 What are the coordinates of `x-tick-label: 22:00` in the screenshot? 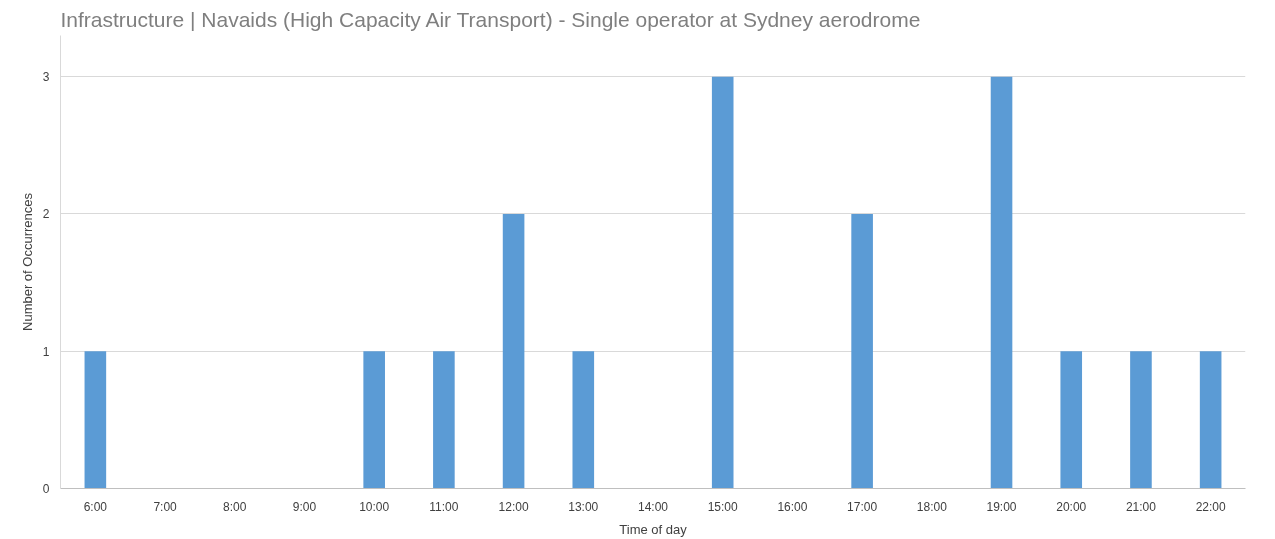 It's located at (1210, 506).